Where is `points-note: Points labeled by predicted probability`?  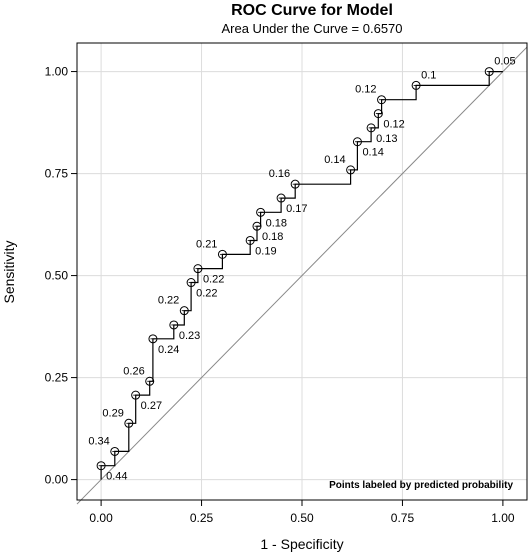 points-note: Points labeled by predicted probability is located at coordinates (421, 485).